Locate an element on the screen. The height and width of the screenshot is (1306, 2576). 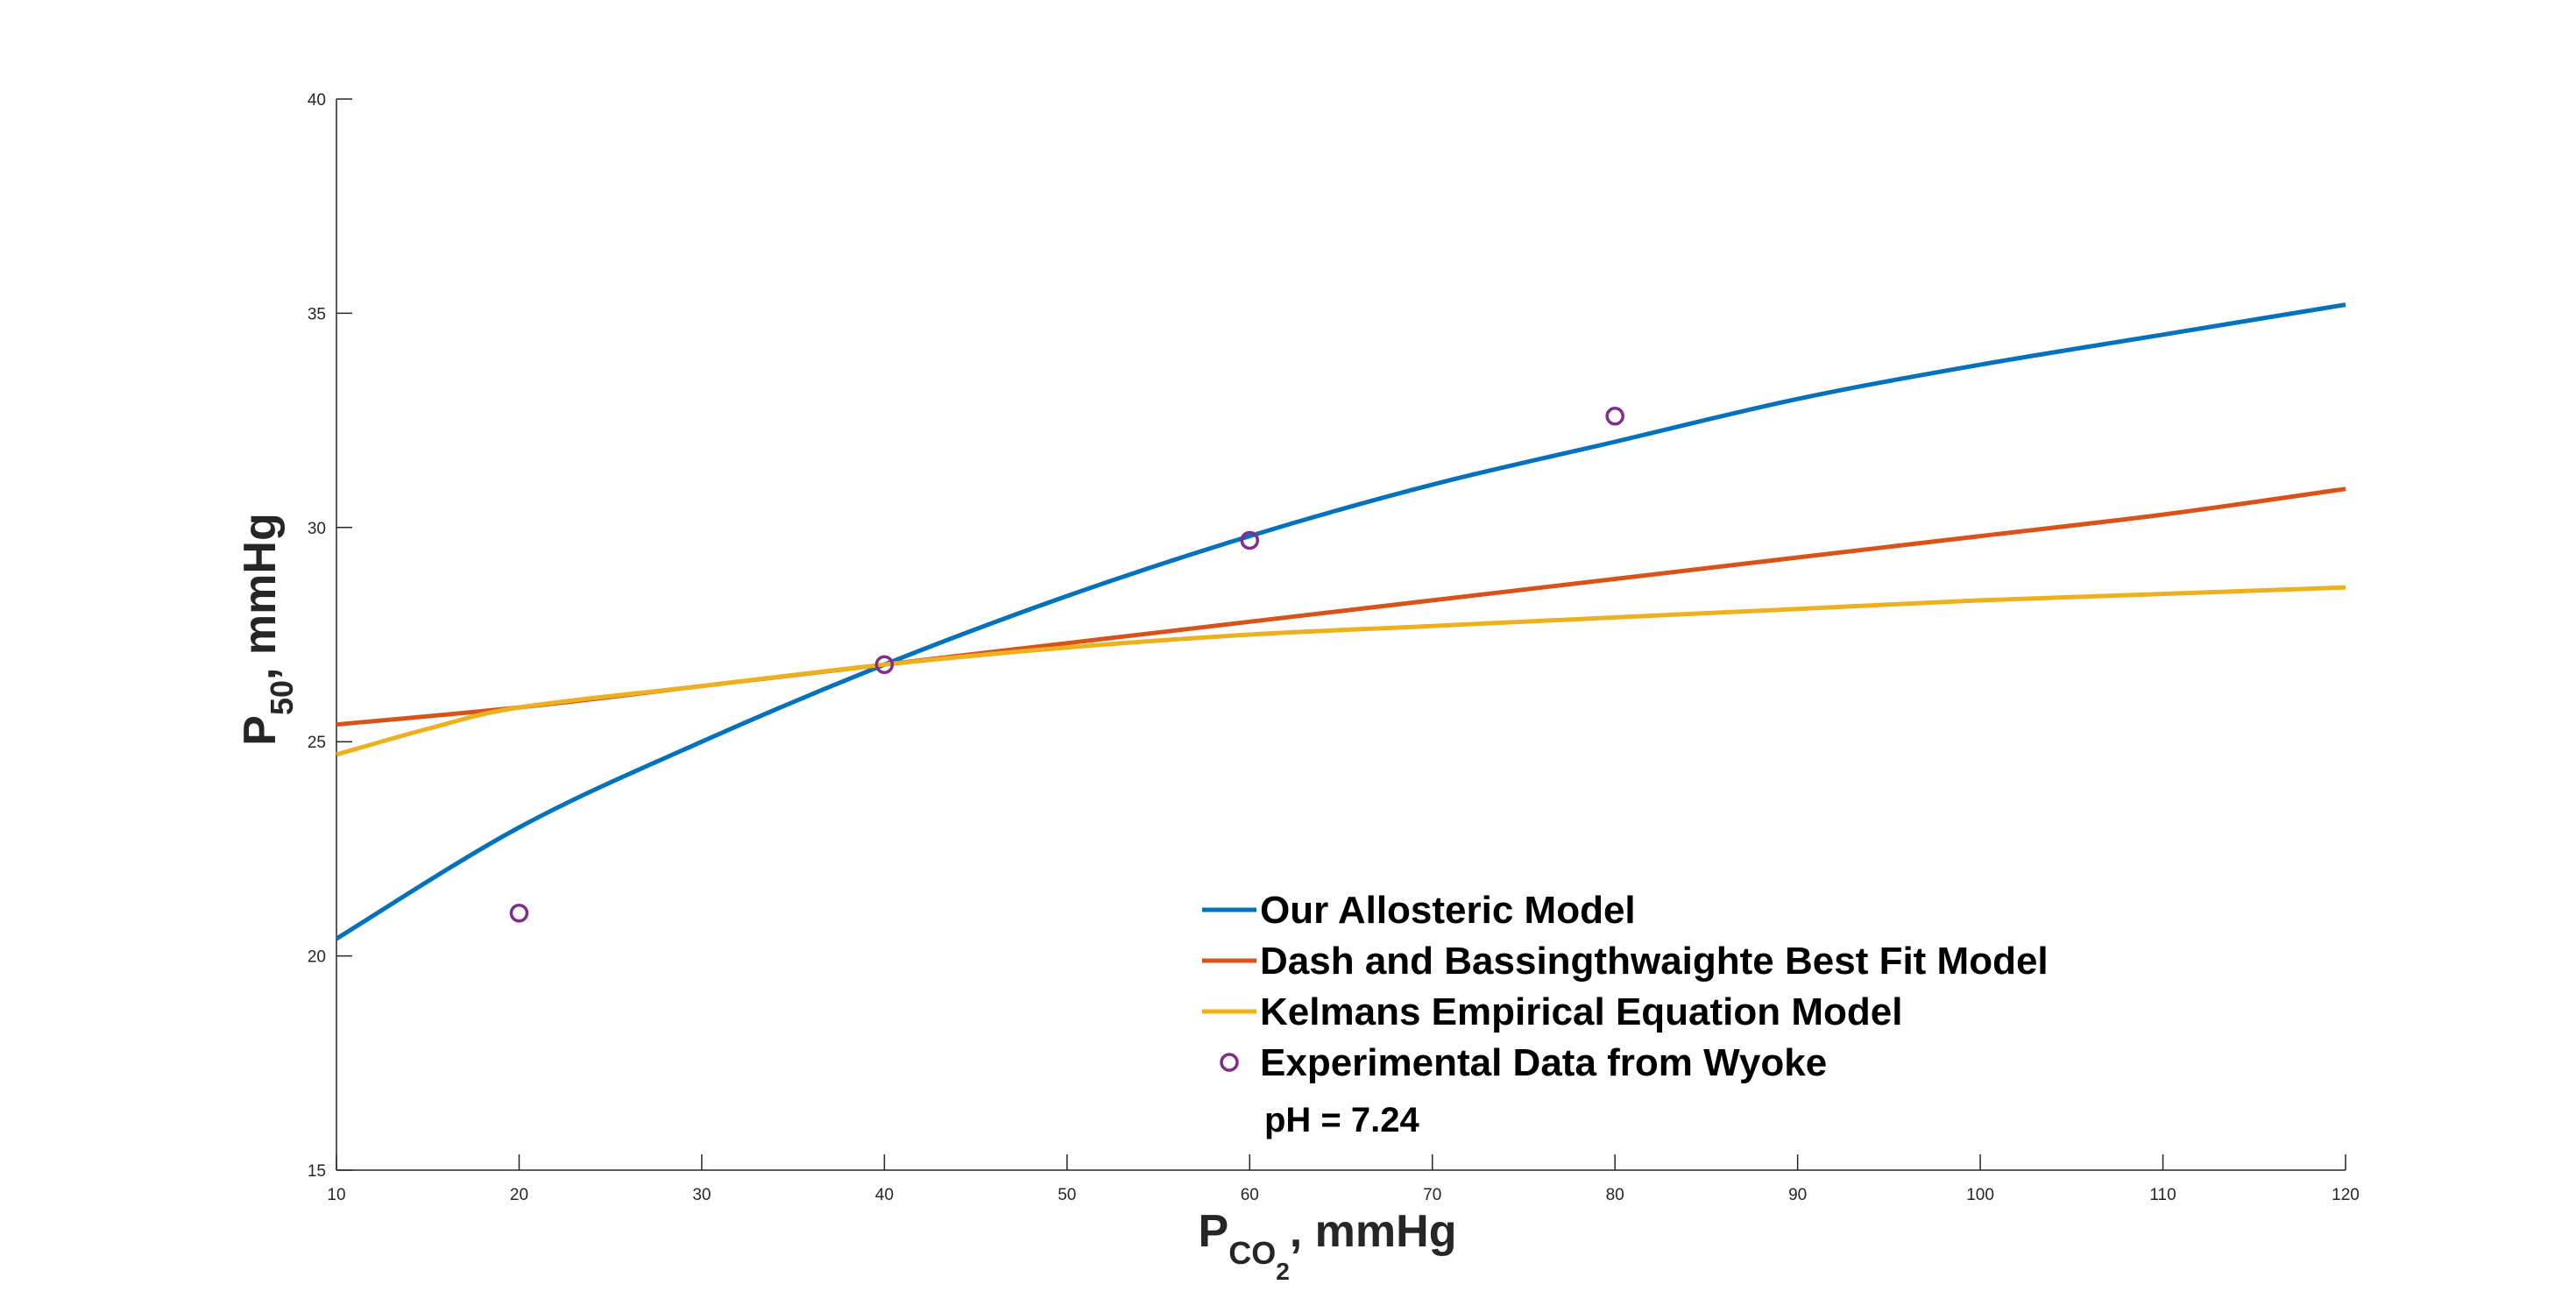
y-tick-label: 20 is located at coordinates (317, 958).